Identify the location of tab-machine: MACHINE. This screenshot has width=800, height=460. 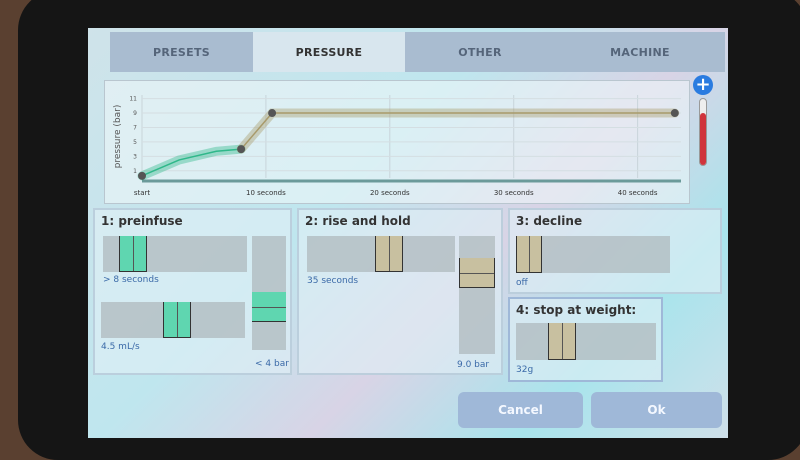
(640, 52).